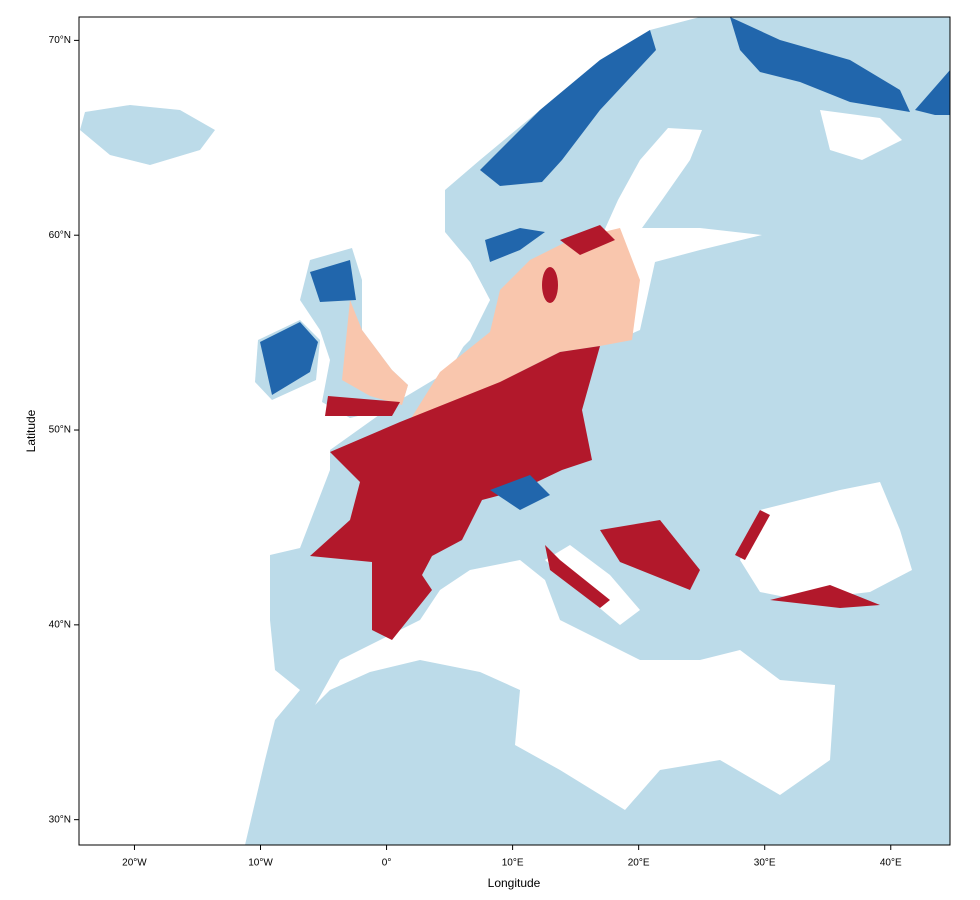  What do you see at coordinates (639, 863) in the screenshot?
I see `x-tick-label: 20°E` at bounding box center [639, 863].